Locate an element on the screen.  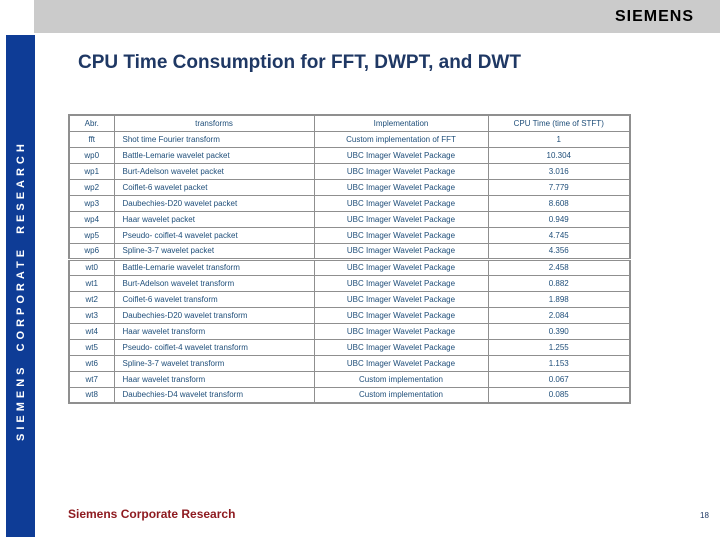
cell-transform: Pseudo- coiflet-4 wavelet transform is located at coordinates (214, 347).